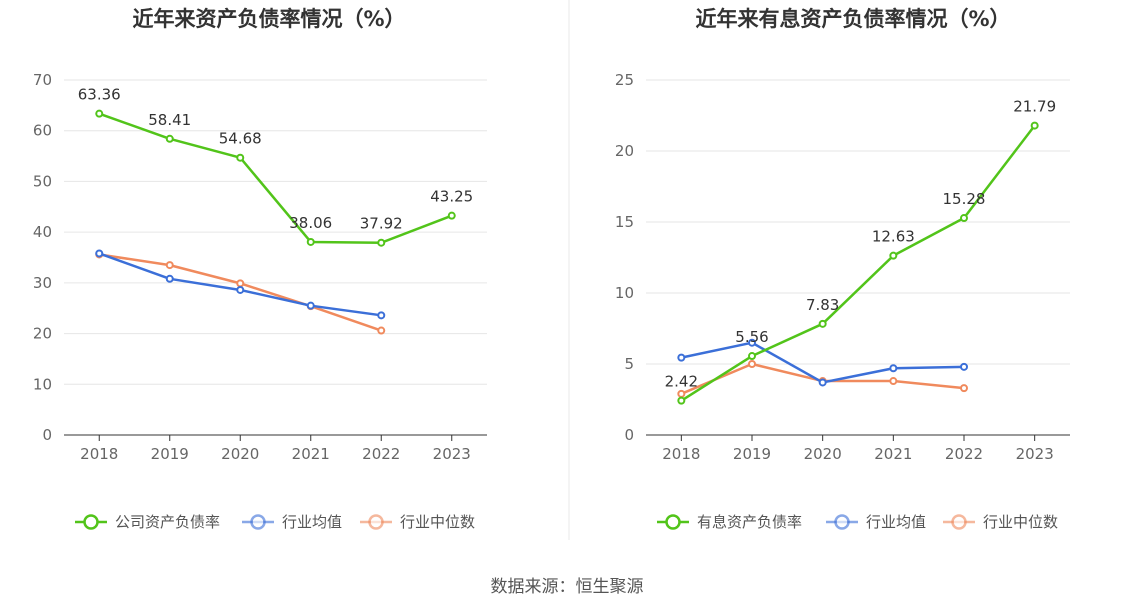  What do you see at coordinates (42, 283) in the screenshot?
I see `y-tick-label: 30` at bounding box center [42, 283].